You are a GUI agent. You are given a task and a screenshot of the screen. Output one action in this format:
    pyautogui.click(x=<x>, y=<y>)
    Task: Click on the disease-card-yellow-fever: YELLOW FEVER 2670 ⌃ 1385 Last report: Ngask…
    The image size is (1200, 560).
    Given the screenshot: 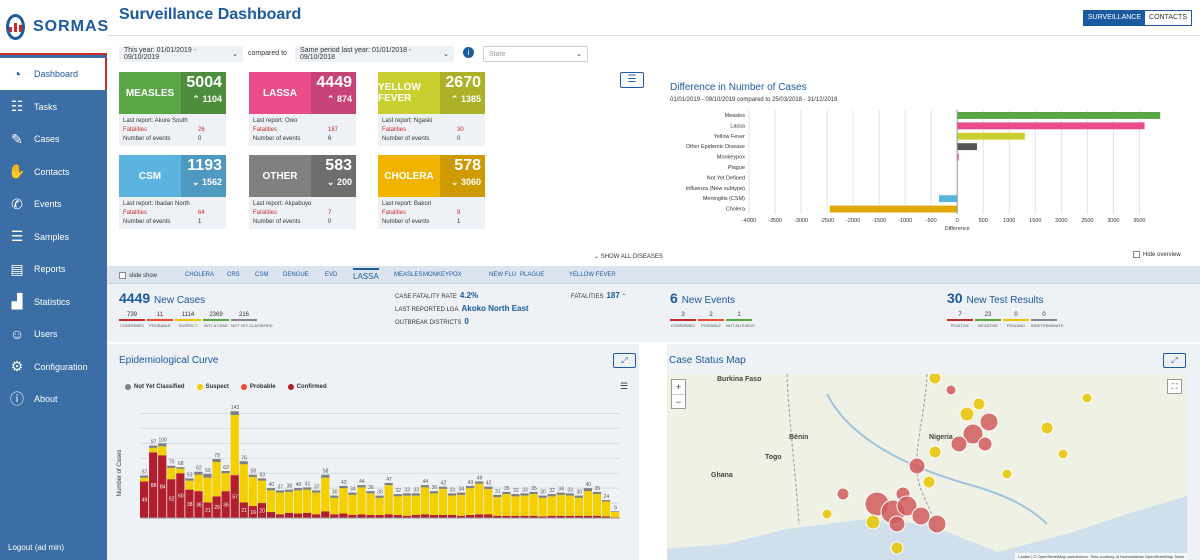 What is the action you would take?
    pyautogui.click(x=431, y=109)
    